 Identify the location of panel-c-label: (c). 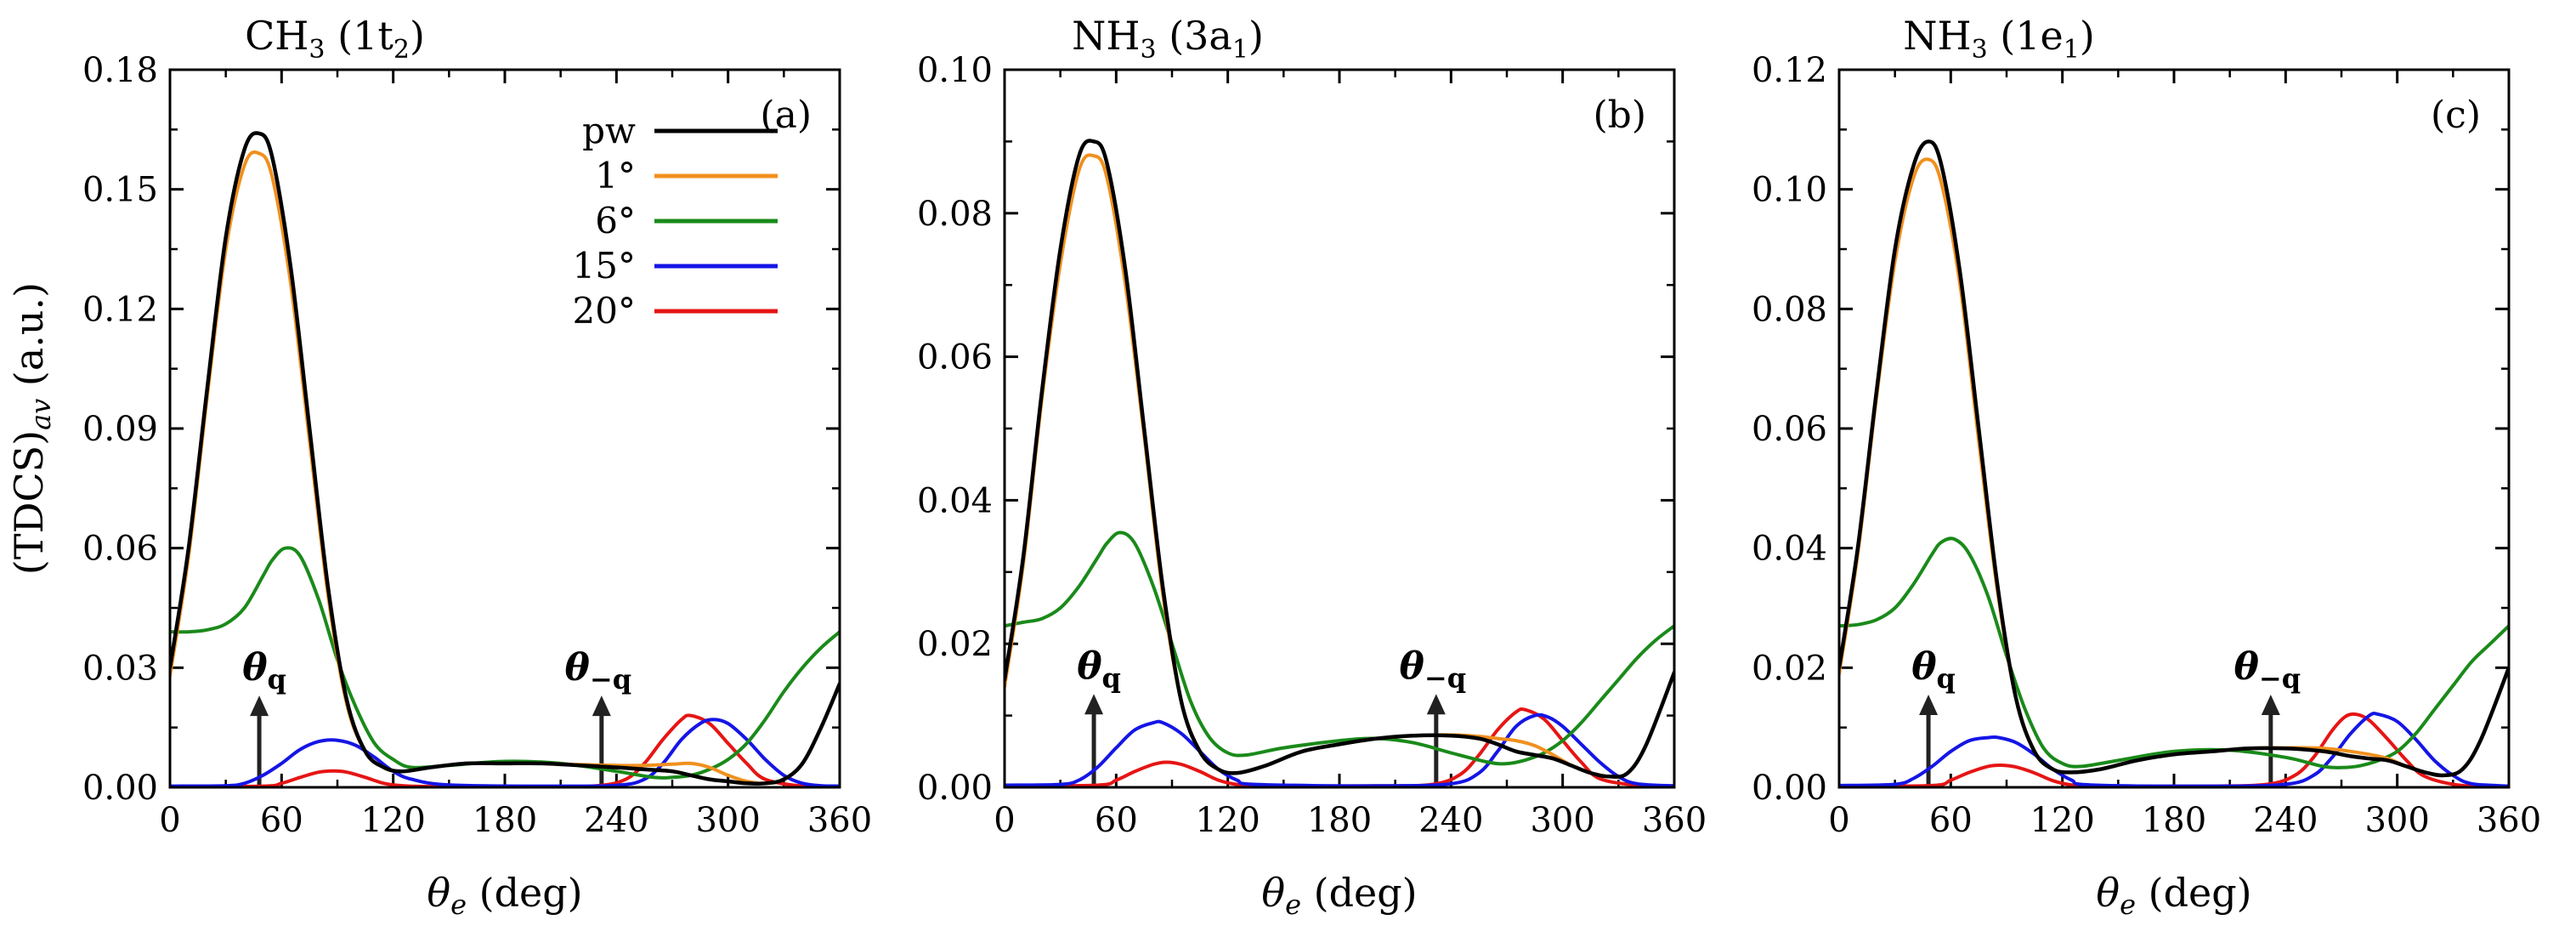
(2456, 115).